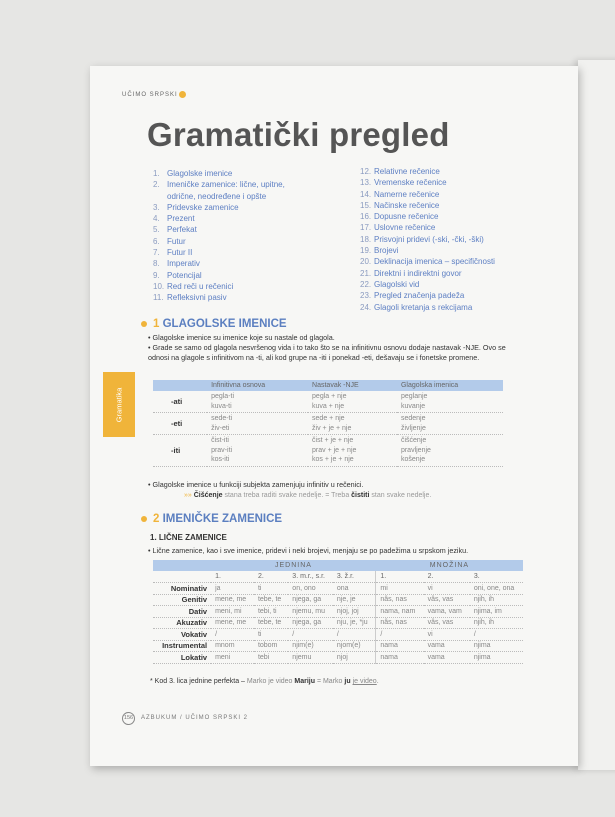  Describe the element at coordinates (243, 218) in the screenshot. I see `toc-item: 4. Prezent` at that location.